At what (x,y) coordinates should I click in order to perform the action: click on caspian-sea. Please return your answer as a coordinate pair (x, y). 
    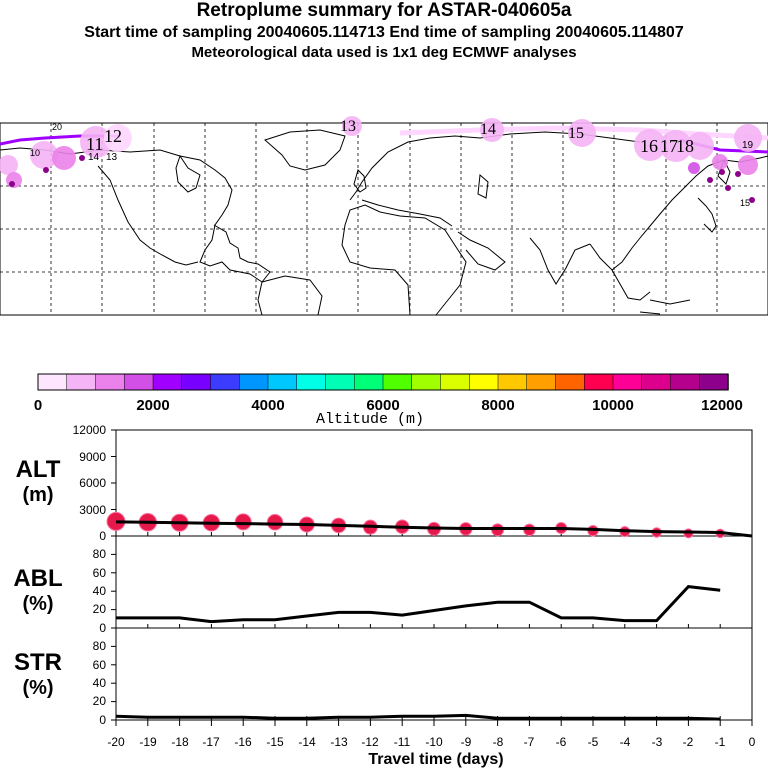
    Looking at the image, I should click on (483, 186).